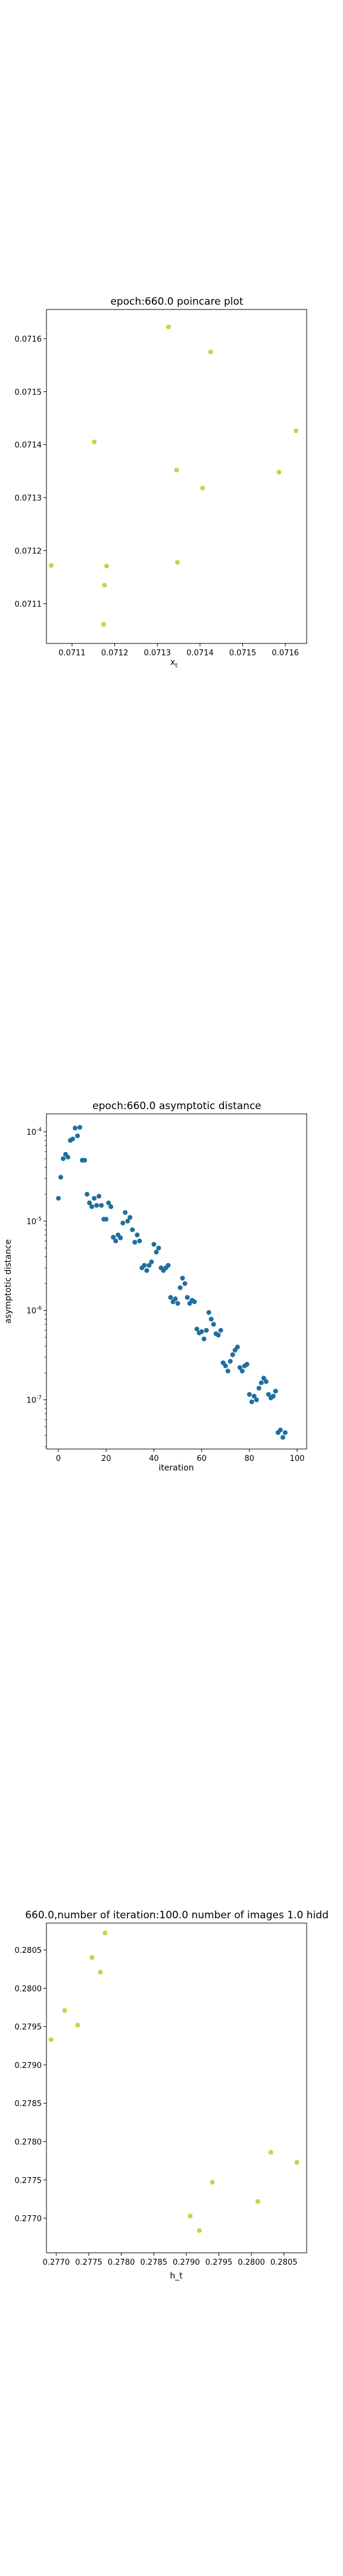  Describe the element at coordinates (219, 2262) in the screenshot. I see `x-tick-label: 0.2795` at that location.